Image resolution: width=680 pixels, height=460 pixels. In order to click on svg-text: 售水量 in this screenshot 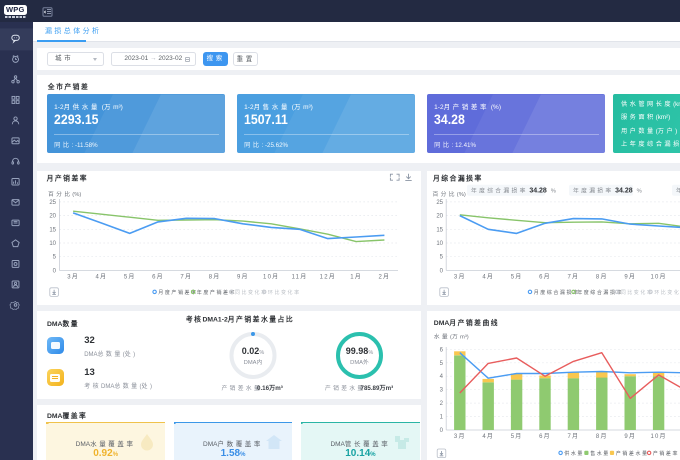, I will do `click(600, 453)`.